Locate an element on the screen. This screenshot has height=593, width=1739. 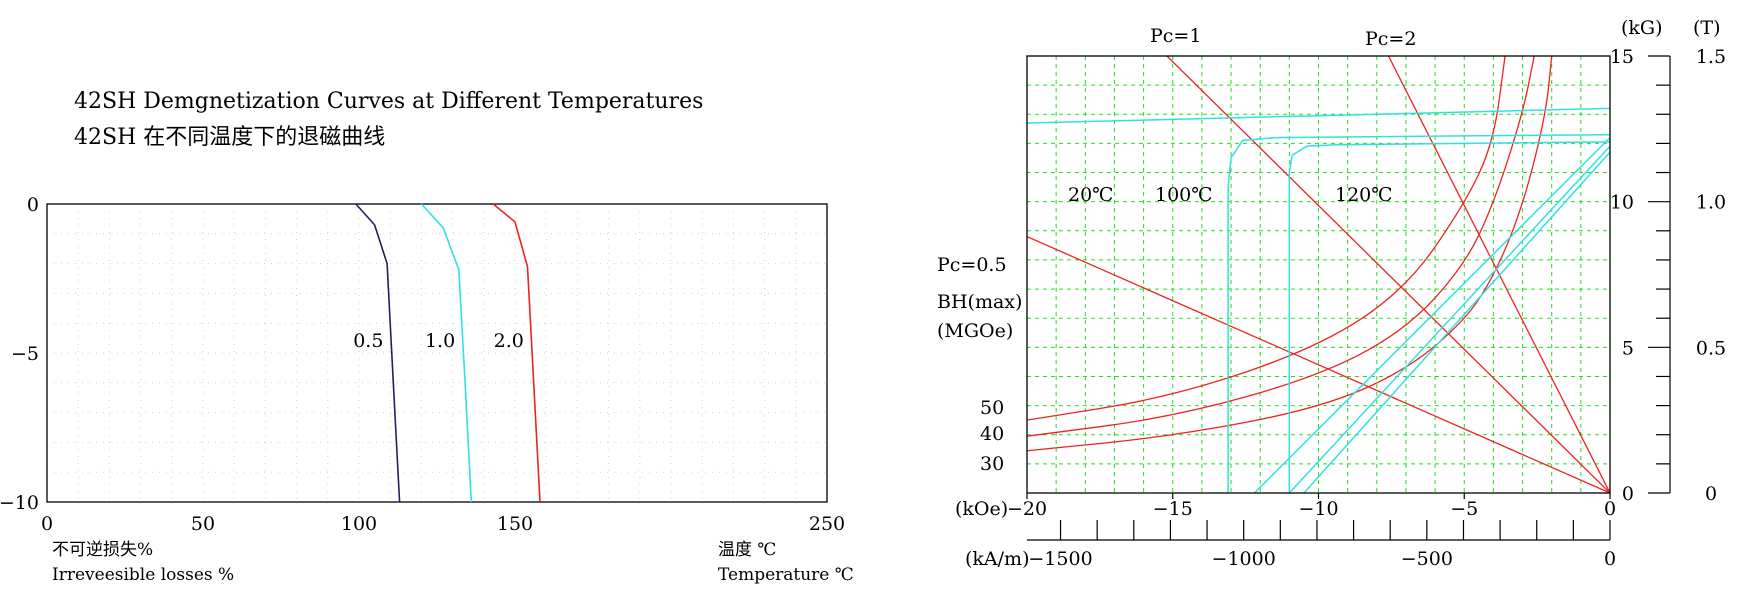
demag-curve-100℃ is located at coordinates (1418, 313).